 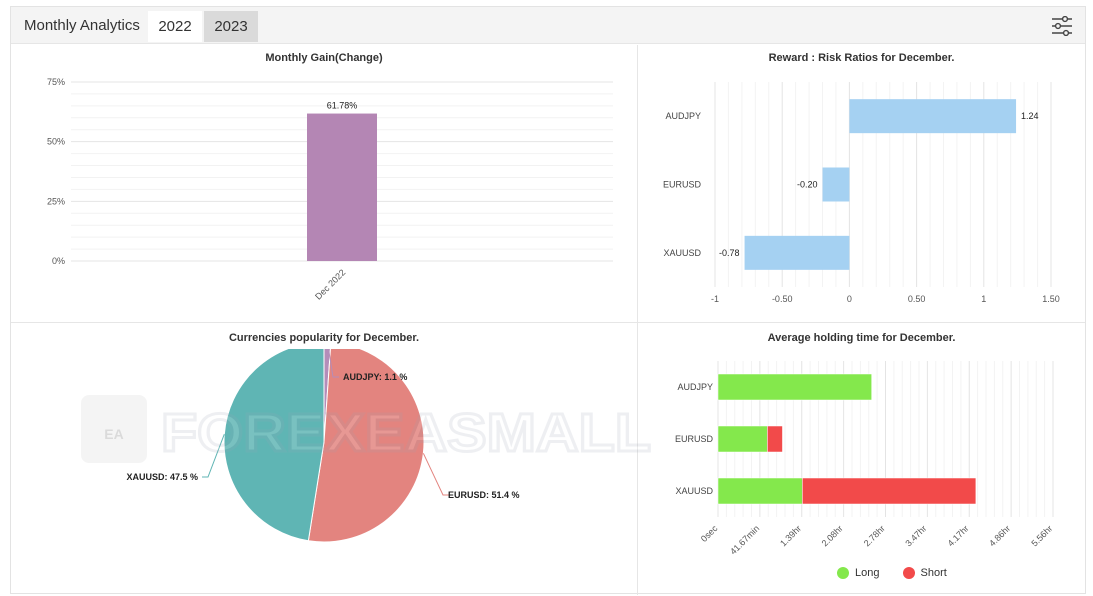 What do you see at coordinates (548, 322) in the screenshot?
I see `horizontal-divider` at bounding box center [548, 322].